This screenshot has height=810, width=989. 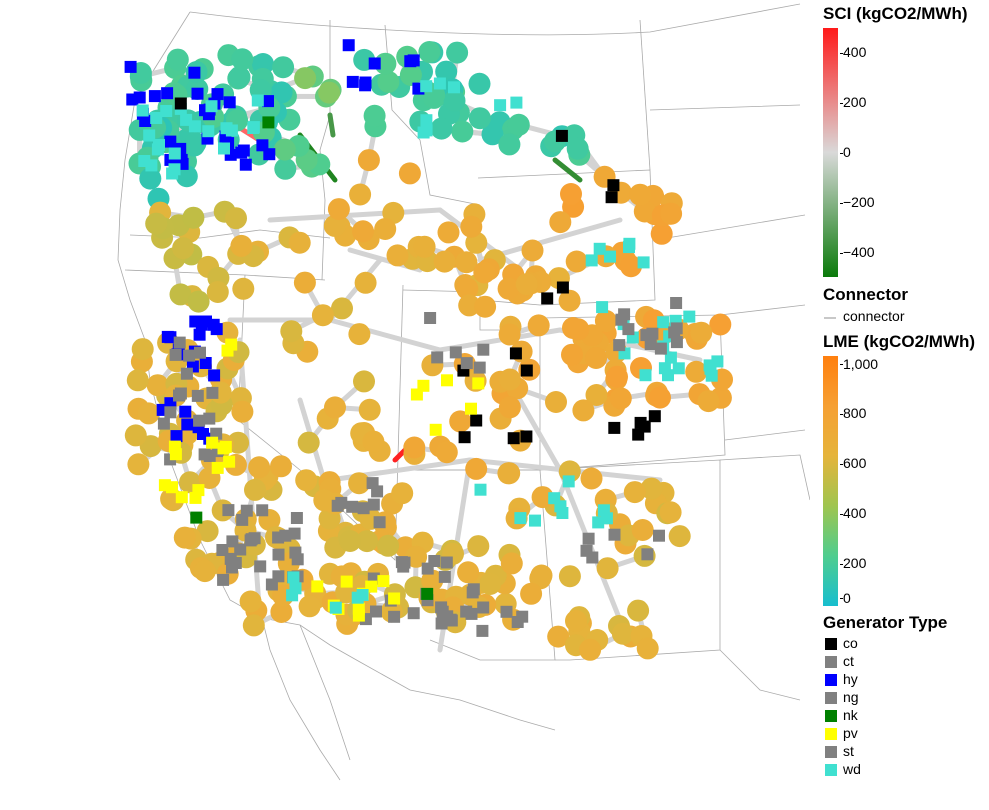 I want to click on sci-legend-title: SCI (kgCO2/MWh), so click(x=895, y=13).